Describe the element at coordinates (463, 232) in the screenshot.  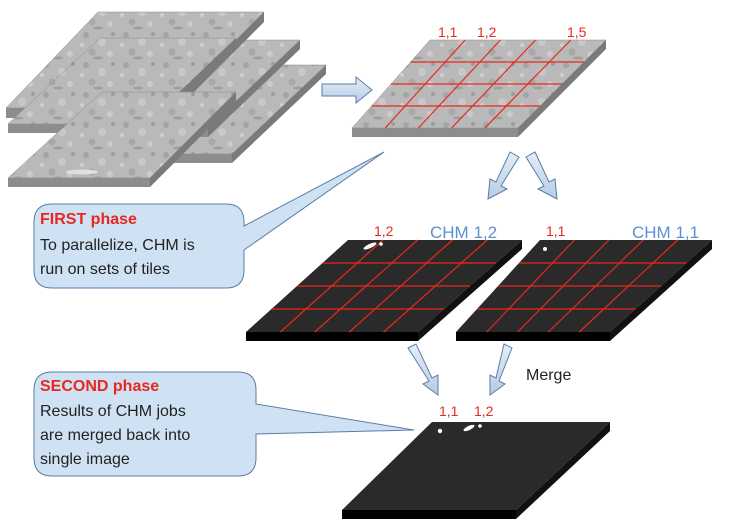
I see `chm-job-title: CHM 1,2` at that location.